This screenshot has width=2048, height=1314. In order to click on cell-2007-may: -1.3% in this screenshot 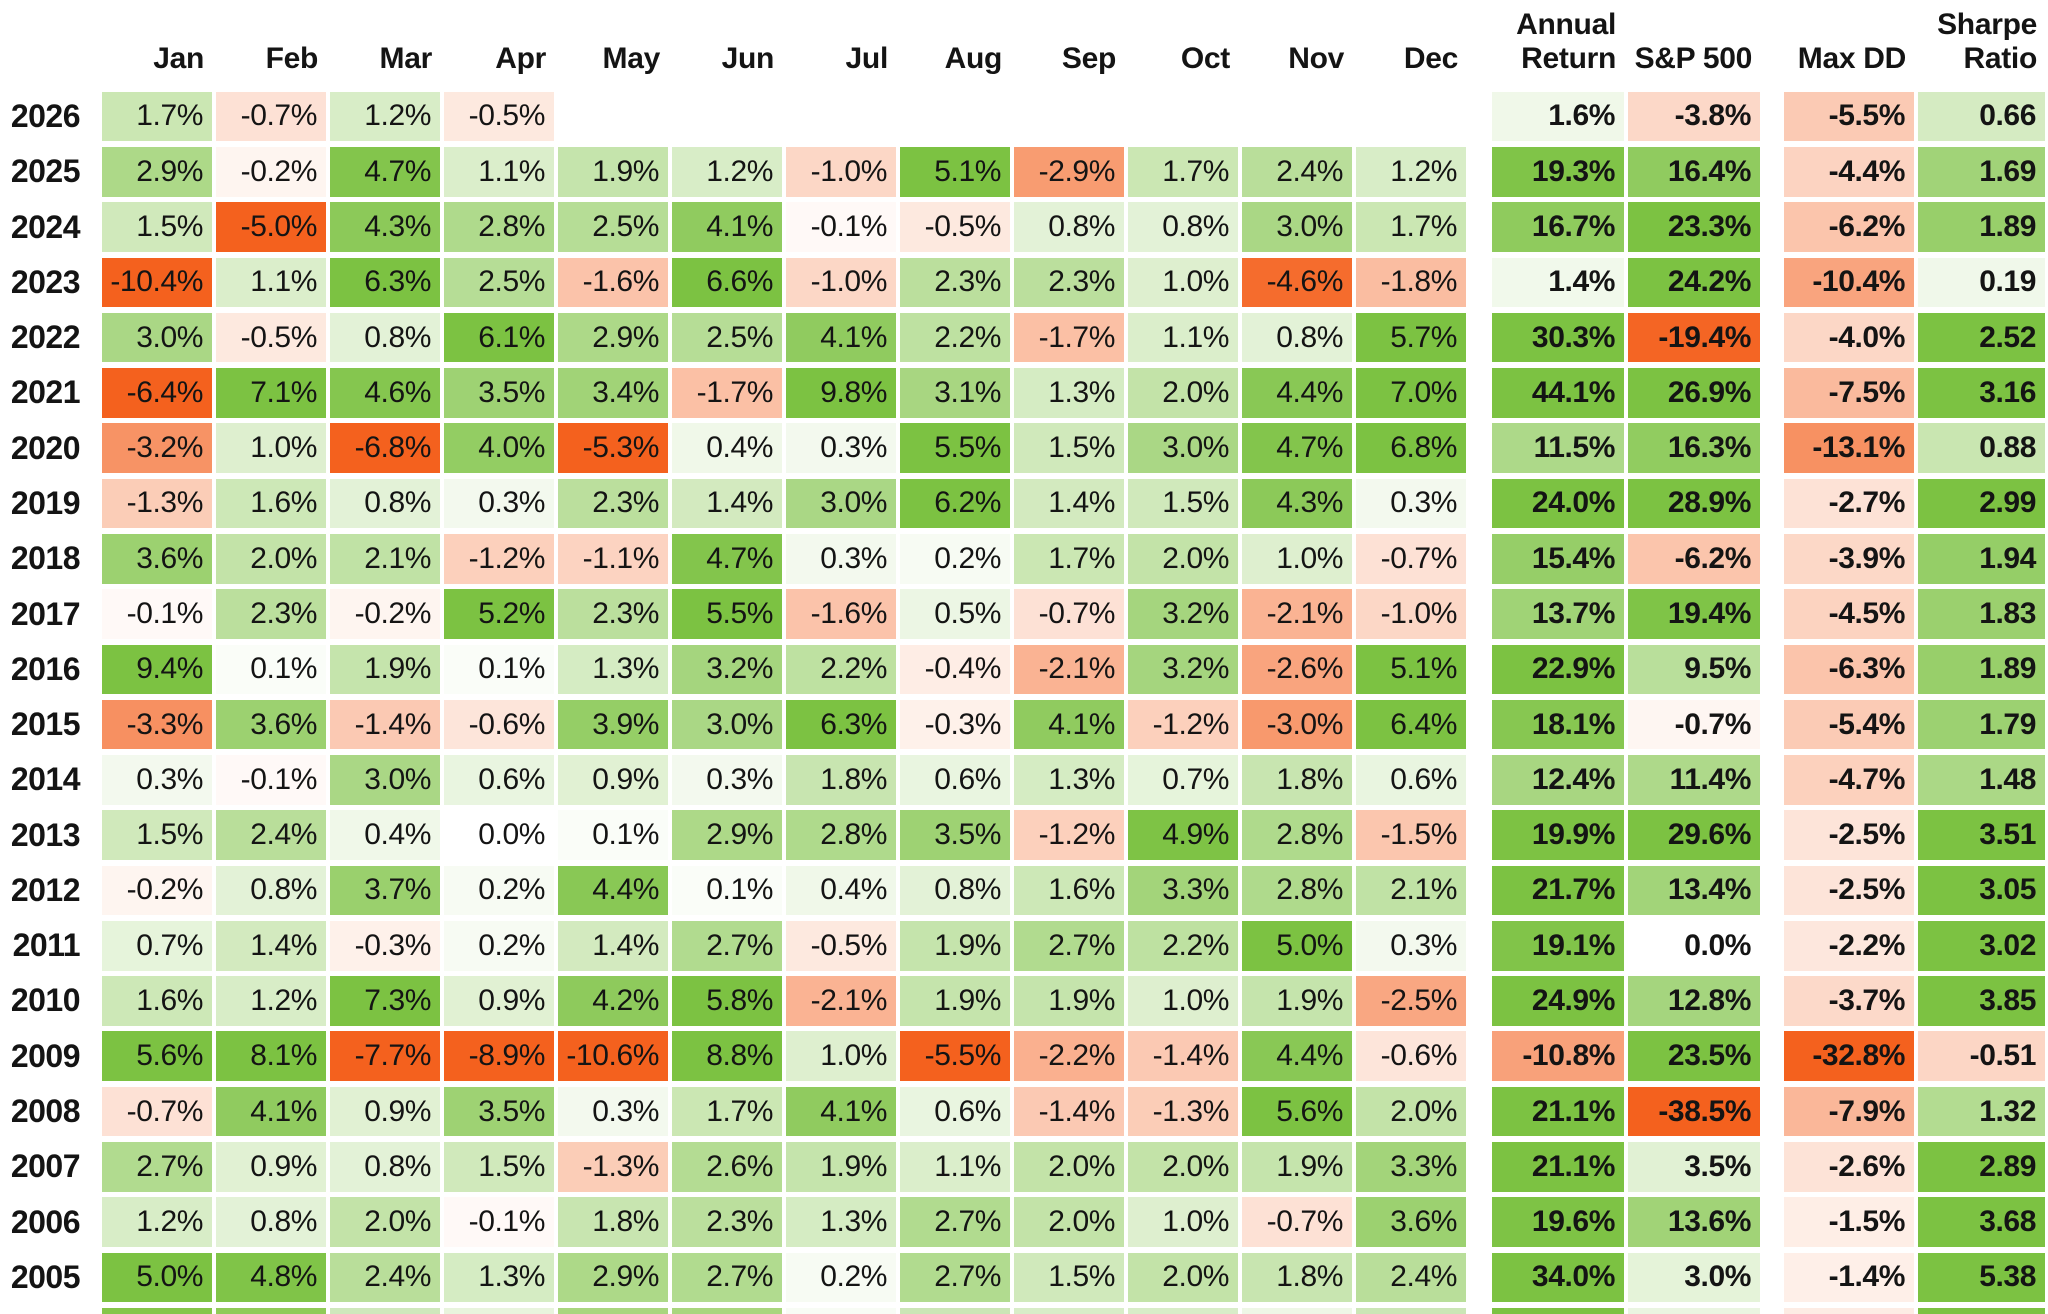, I will do `click(613, 1167)`.